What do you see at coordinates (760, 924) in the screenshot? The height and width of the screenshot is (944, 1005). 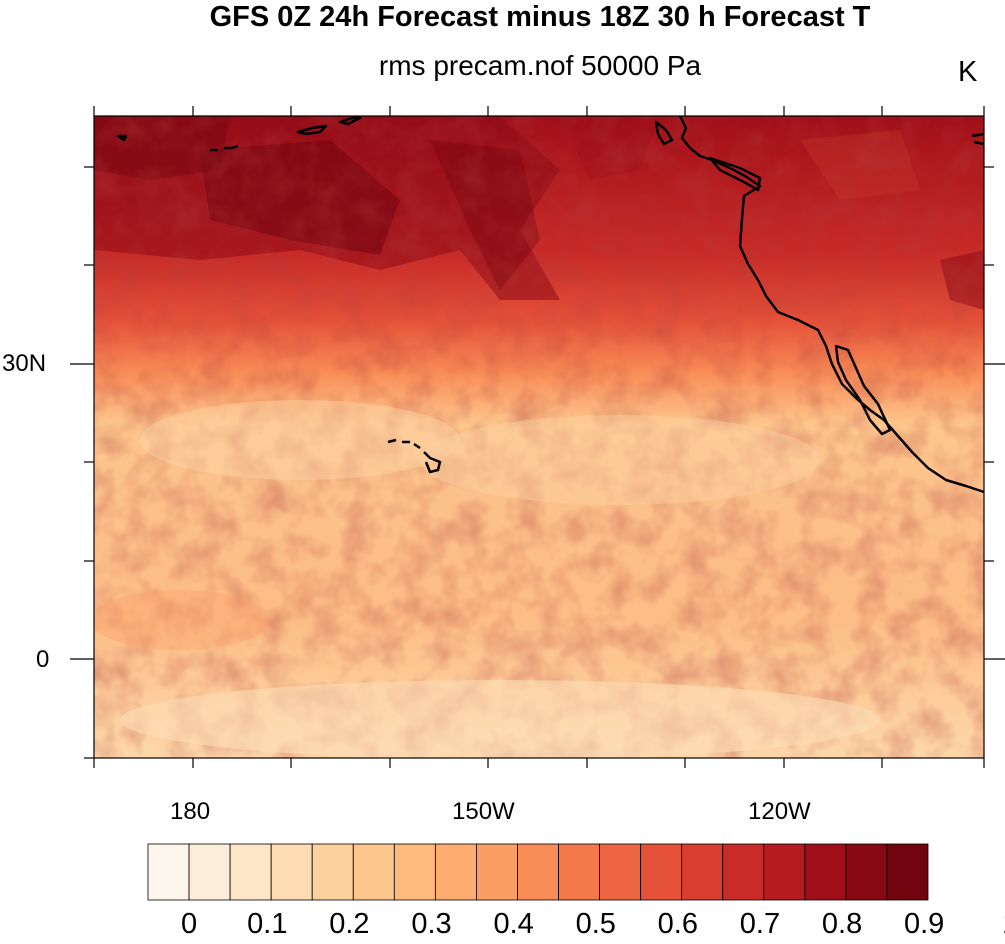 I see `colorbar-label: 0.7` at bounding box center [760, 924].